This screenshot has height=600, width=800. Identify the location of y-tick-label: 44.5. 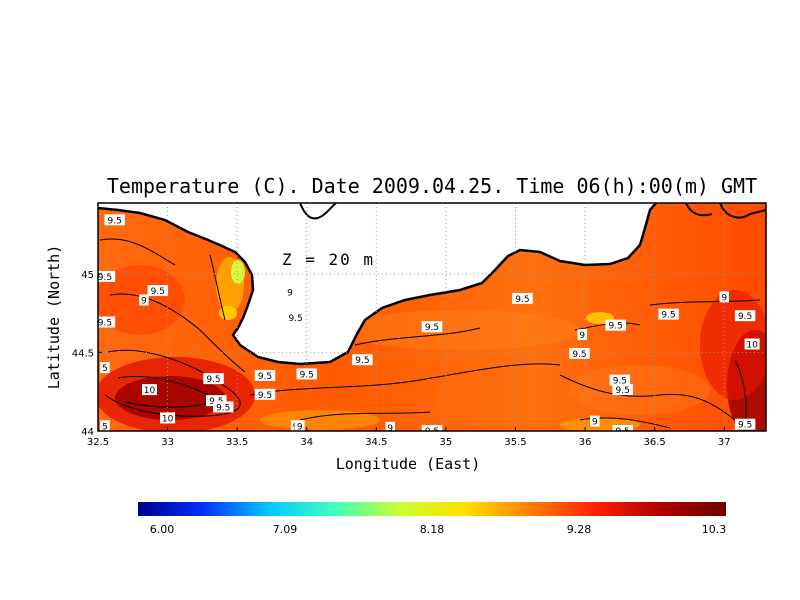
(83, 353).